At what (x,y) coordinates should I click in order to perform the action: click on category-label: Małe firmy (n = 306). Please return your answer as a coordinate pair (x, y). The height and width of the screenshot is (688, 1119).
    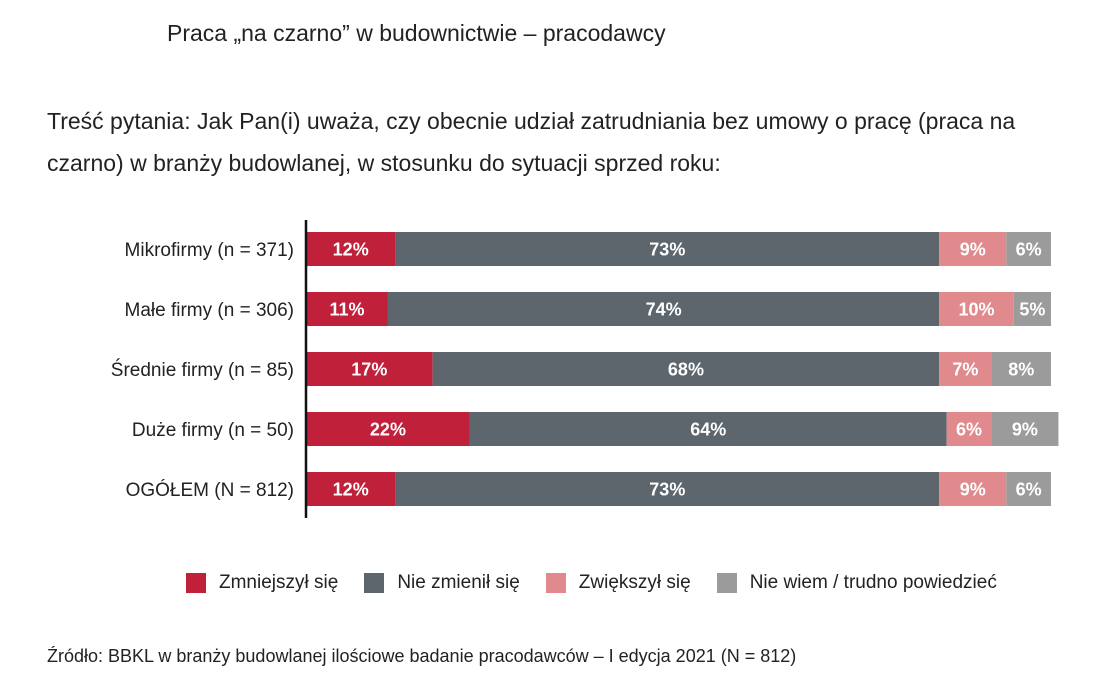
    Looking at the image, I should click on (209, 310).